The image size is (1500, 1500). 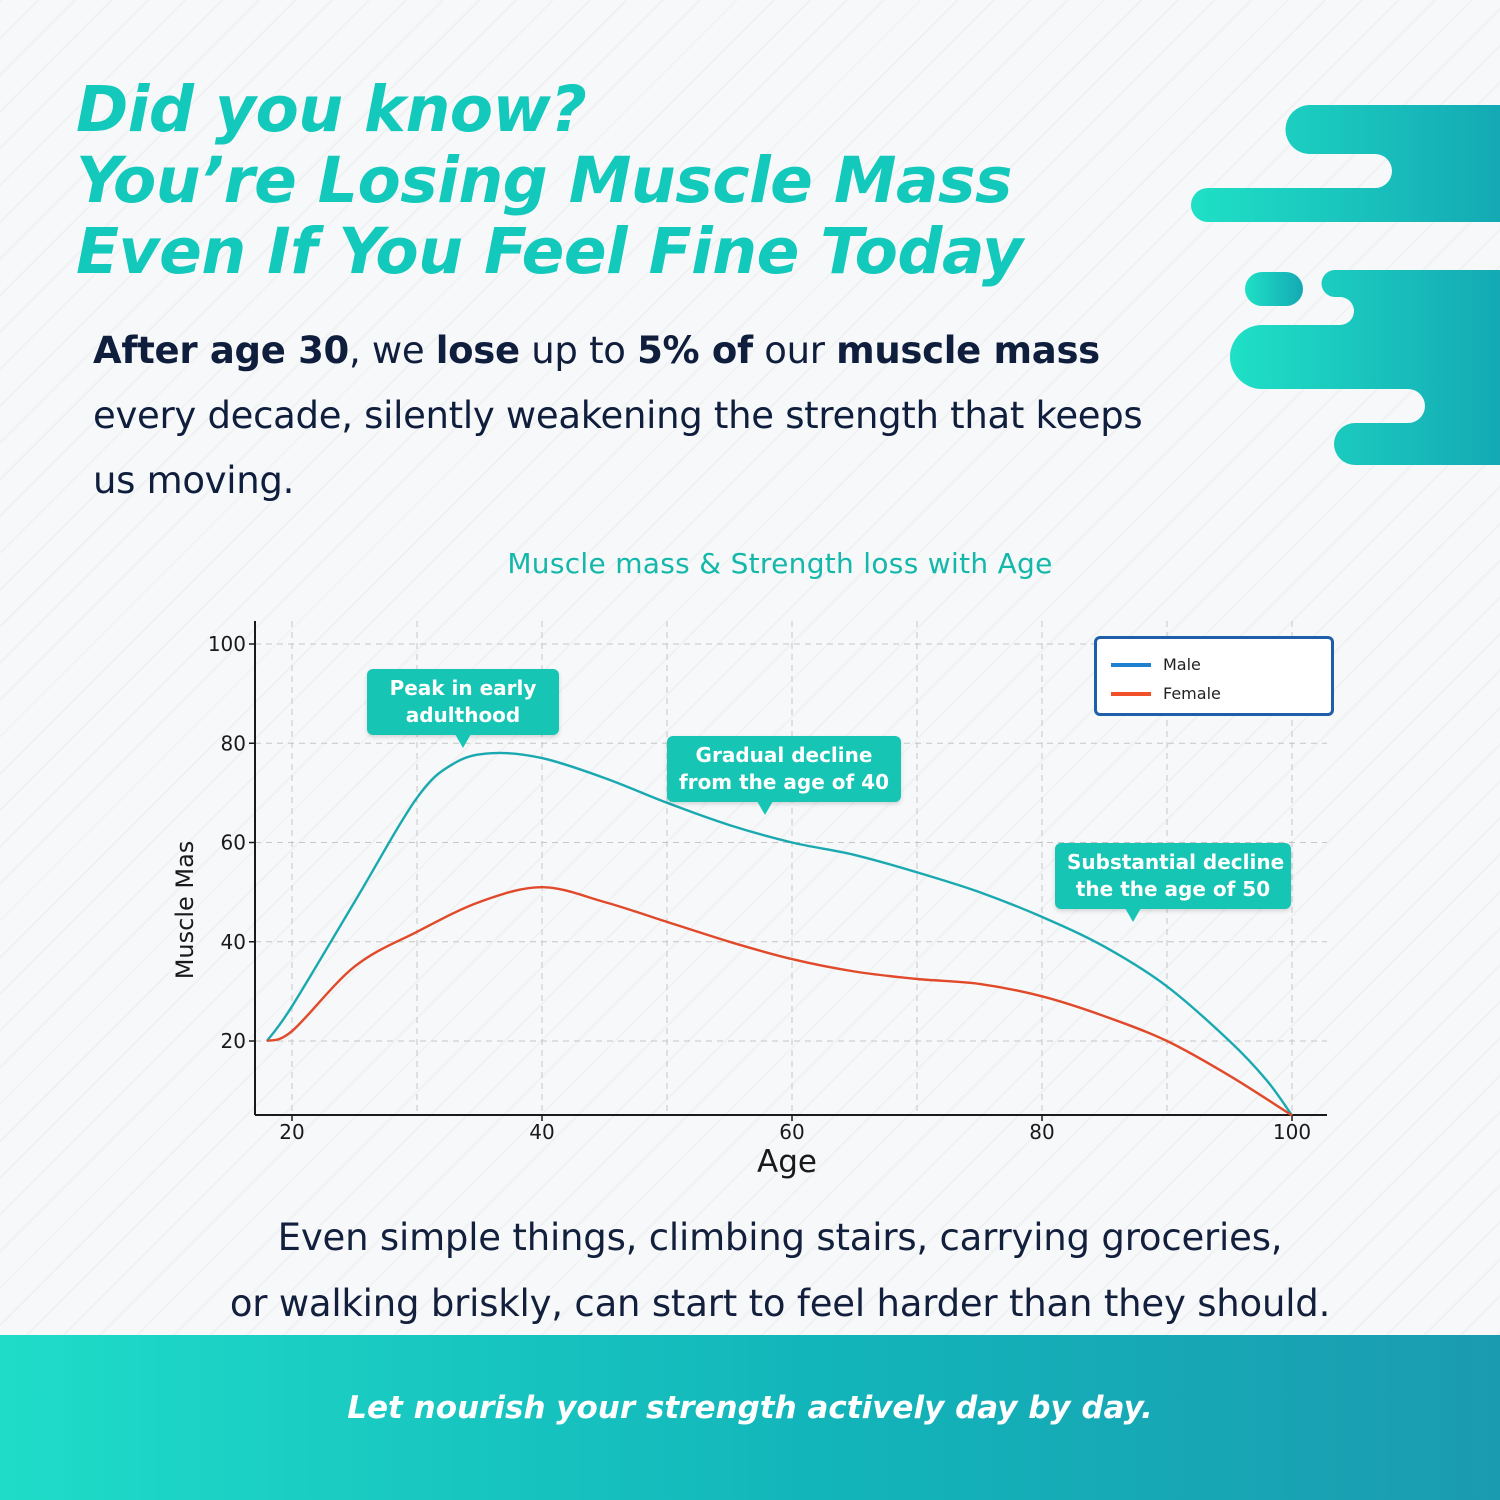 What do you see at coordinates (1192, 693) in the screenshot?
I see `legend-label-female: Female` at bounding box center [1192, 693].